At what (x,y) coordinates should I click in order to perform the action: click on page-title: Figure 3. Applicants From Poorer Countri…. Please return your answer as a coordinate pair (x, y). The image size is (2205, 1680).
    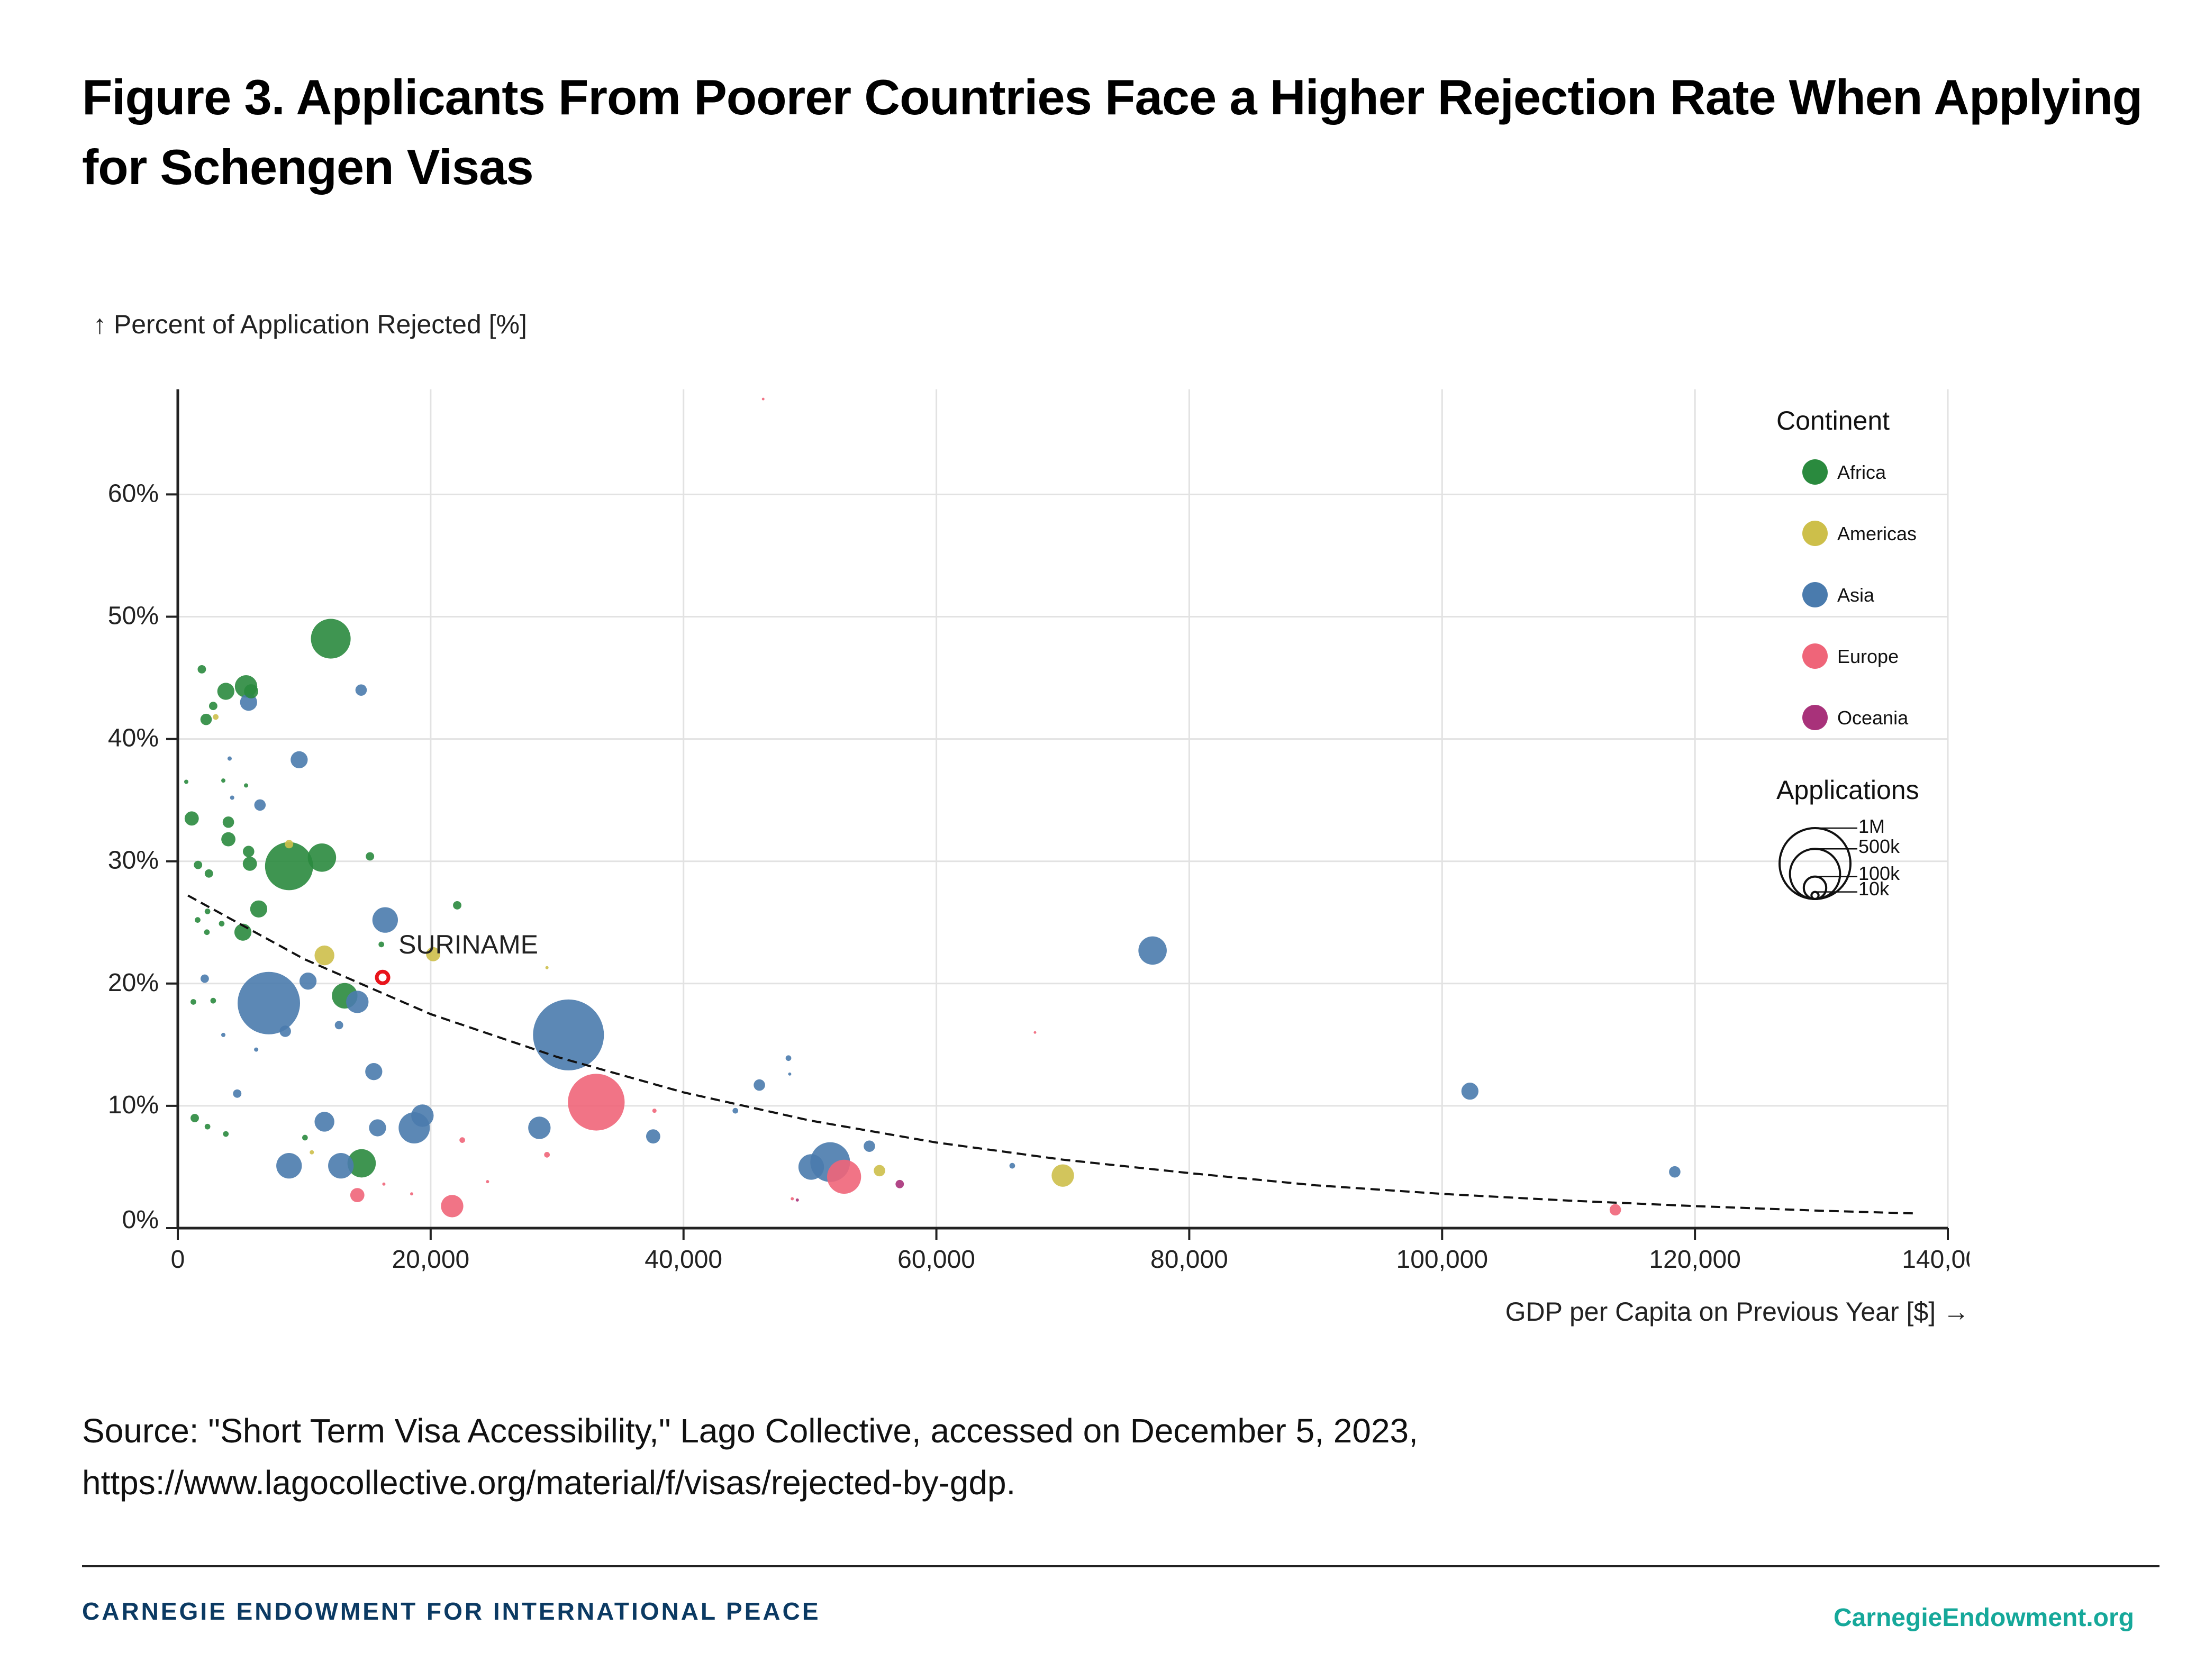
    Looking at the image, I should click on (1112, 132).